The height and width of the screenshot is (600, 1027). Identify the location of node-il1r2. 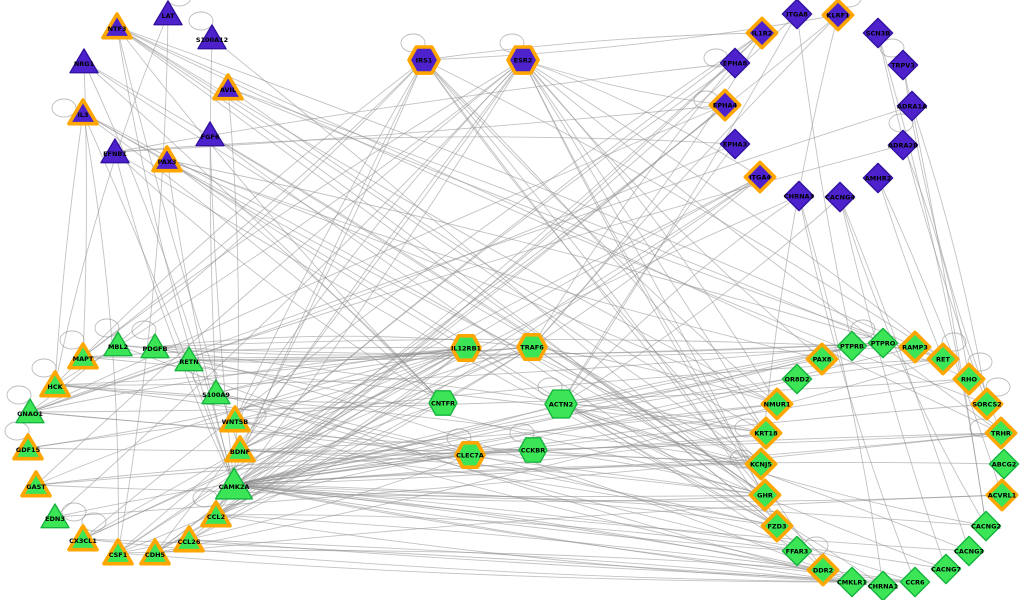
(762, 33).